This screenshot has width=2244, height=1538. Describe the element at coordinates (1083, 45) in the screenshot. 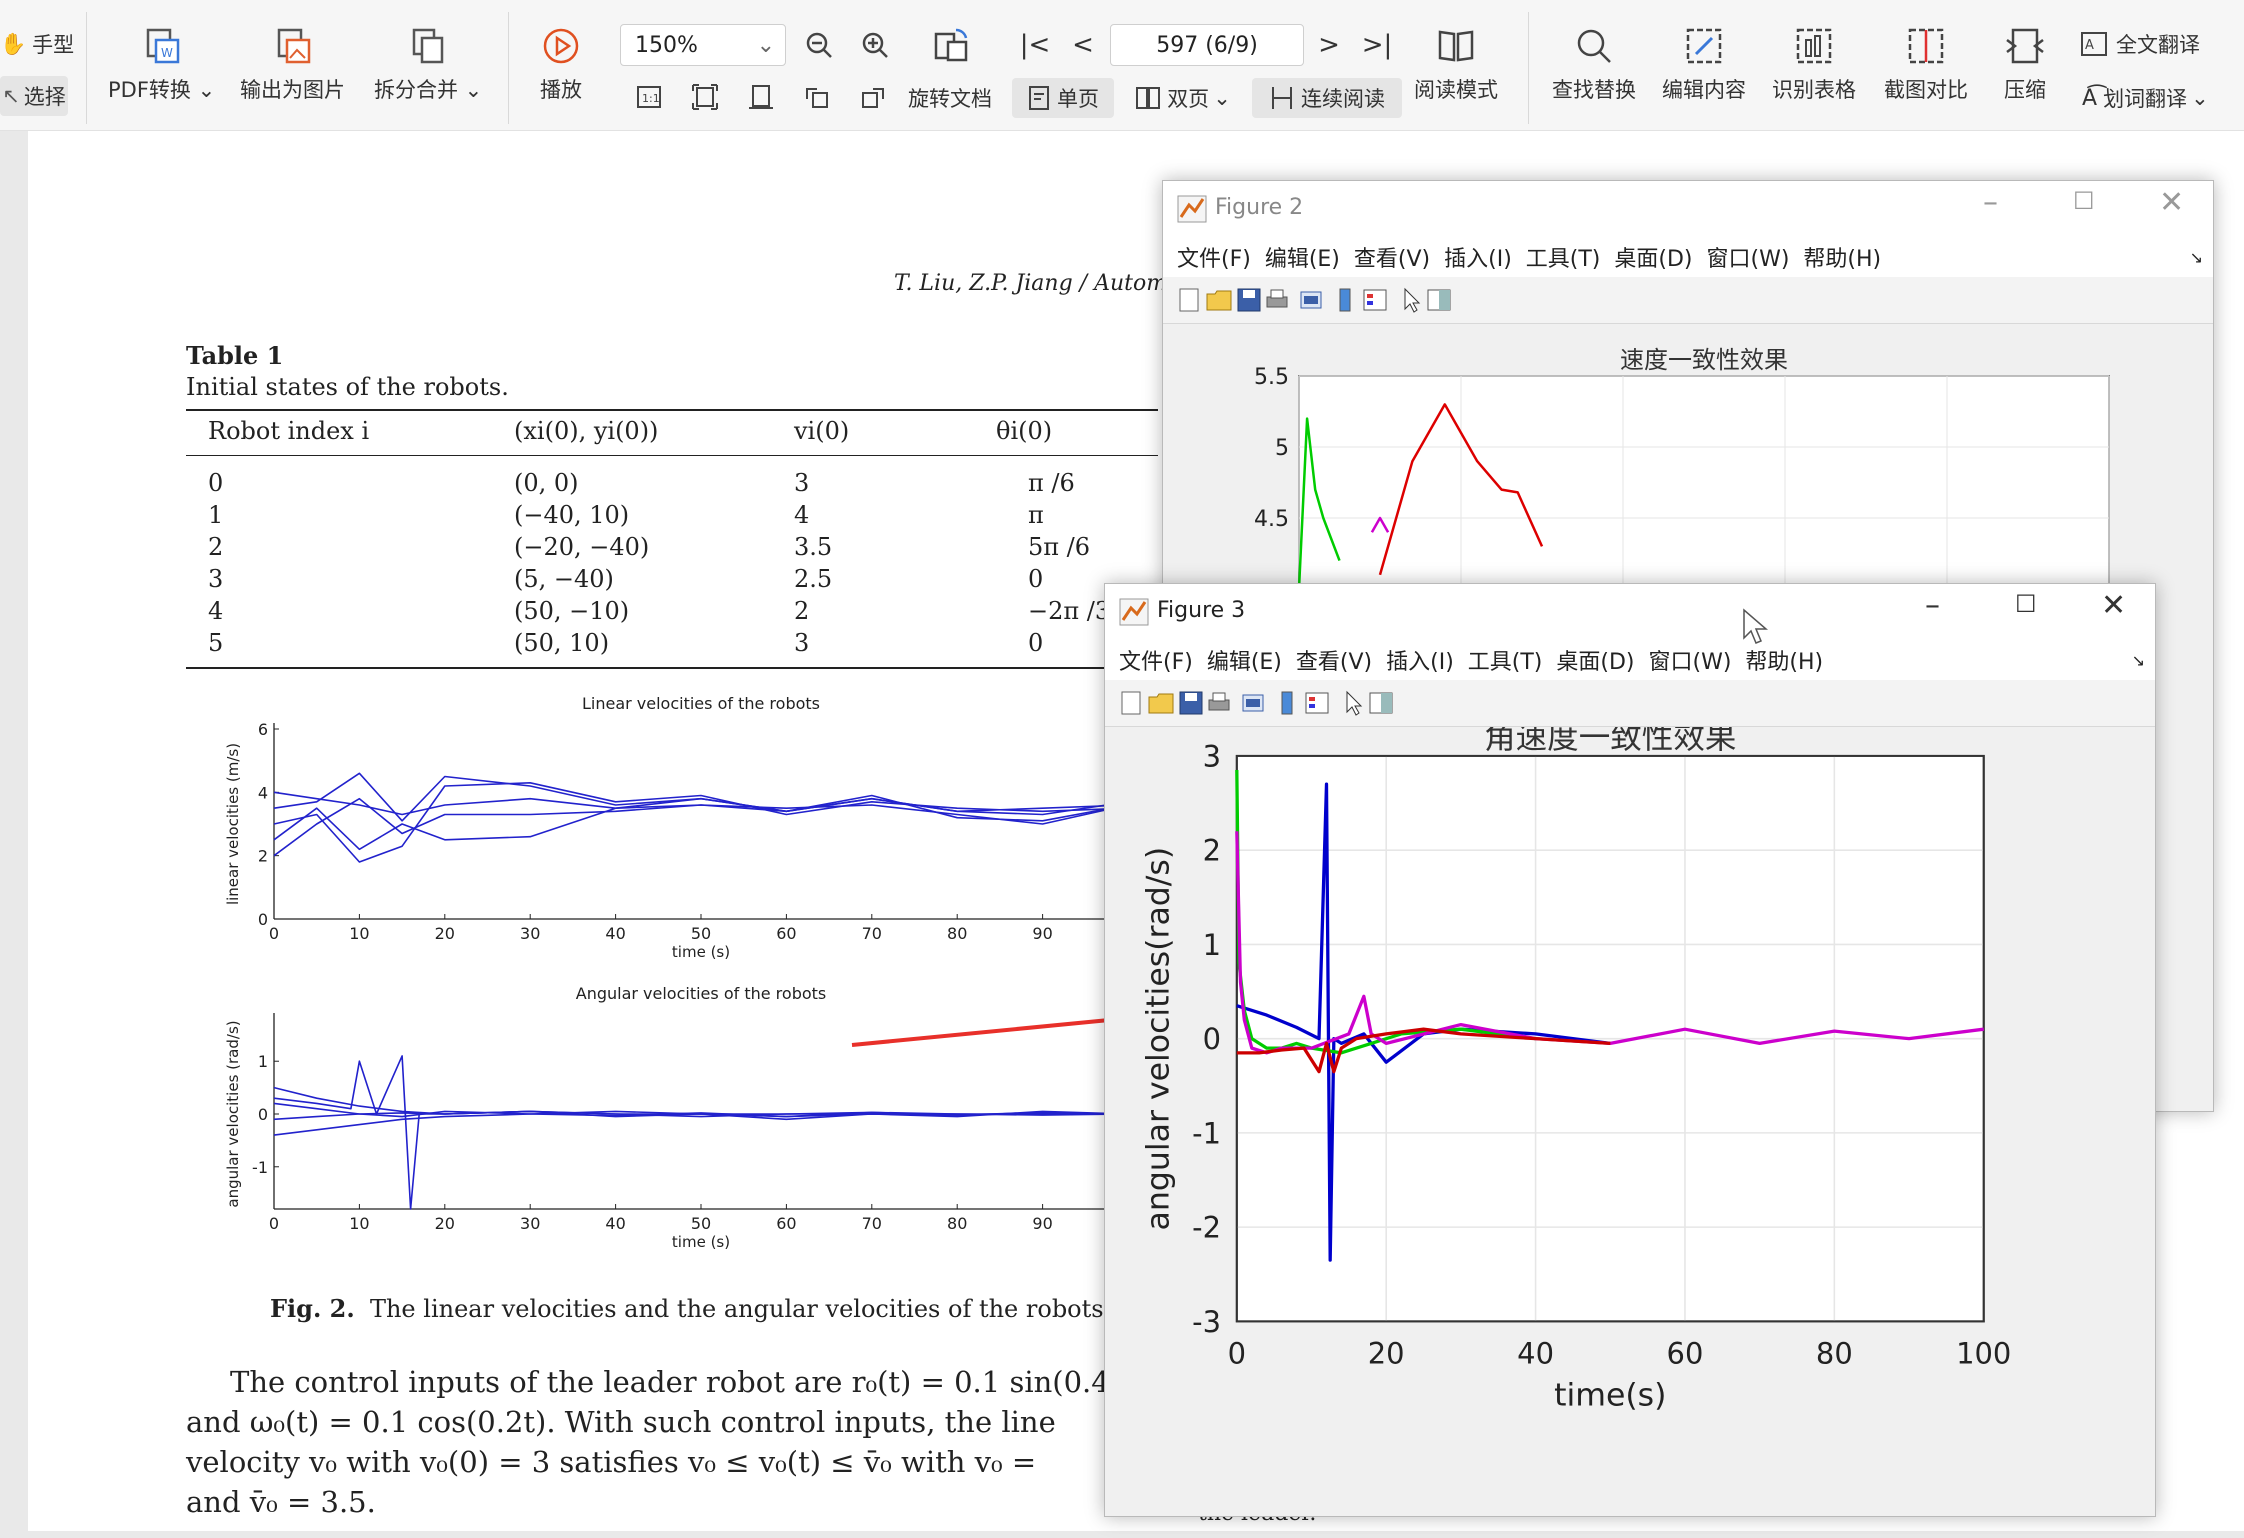

I see `prev-page-button: <` at that location.